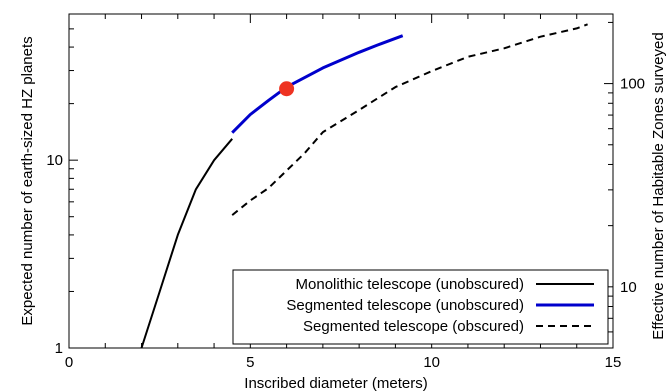 The width and height of the screenshot is (671, 391). What do you see at coordinates (287, 89) in the screenshot?
I see `highlight-marker` at bounding box center [287, 89].